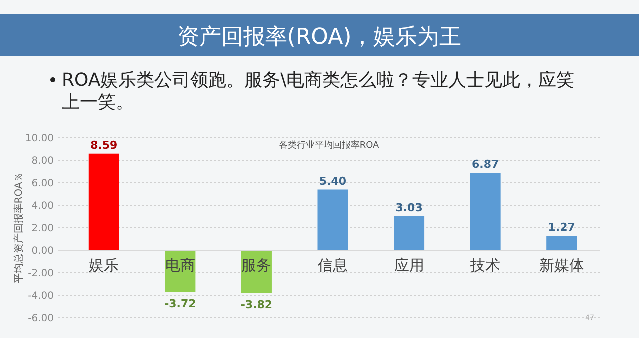 The image size is (639, 338). What do you see at coordinates (318, 91) in the screenshot?
I see `chart-subtitle: ROA娱乐类公司领跑。服务\电商类怎么啦？专业人士见此，应笑上一笑。` at bounding box center [318, 91].